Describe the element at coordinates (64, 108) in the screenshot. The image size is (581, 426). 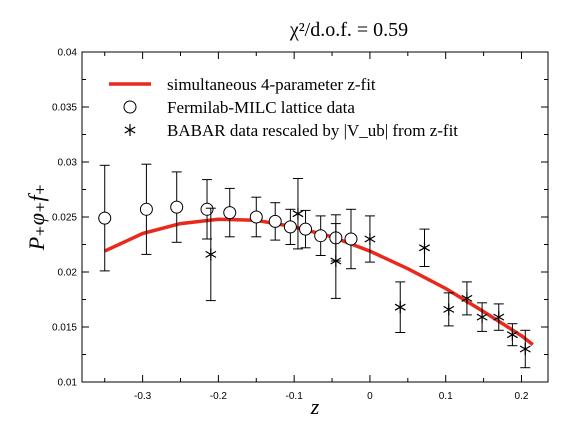
I see `y-tick-label: 0.035` at that location.